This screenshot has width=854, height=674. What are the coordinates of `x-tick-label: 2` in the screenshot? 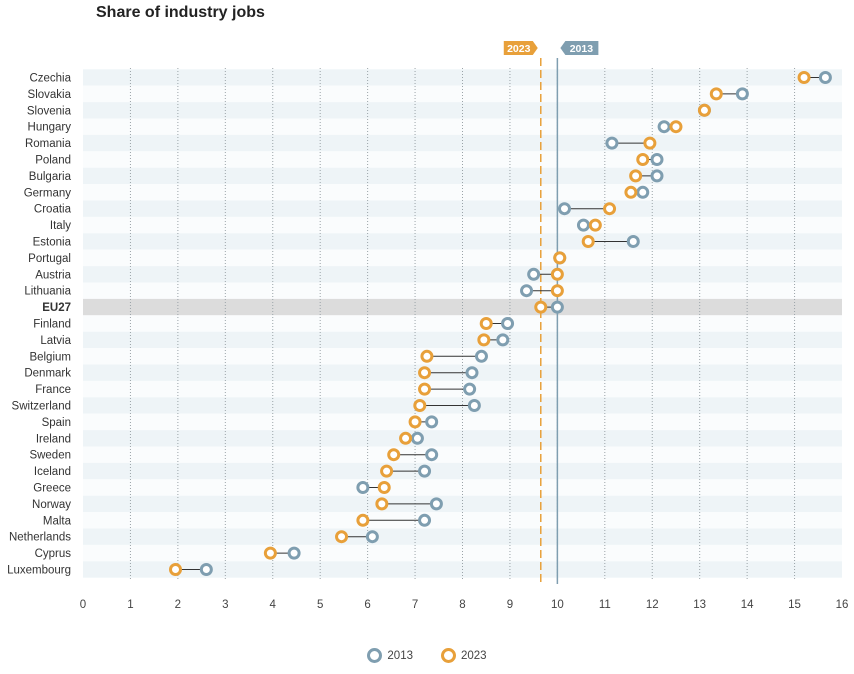 It's located at (178, 605).